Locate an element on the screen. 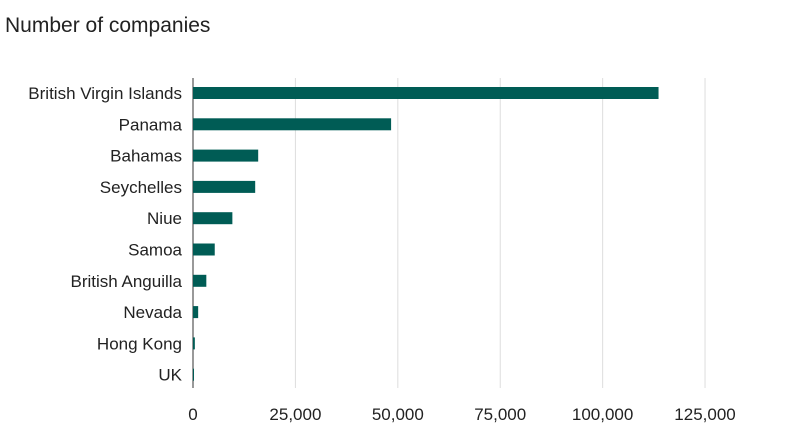  category-label-5: Samoa is located at coordinates (155, 250).